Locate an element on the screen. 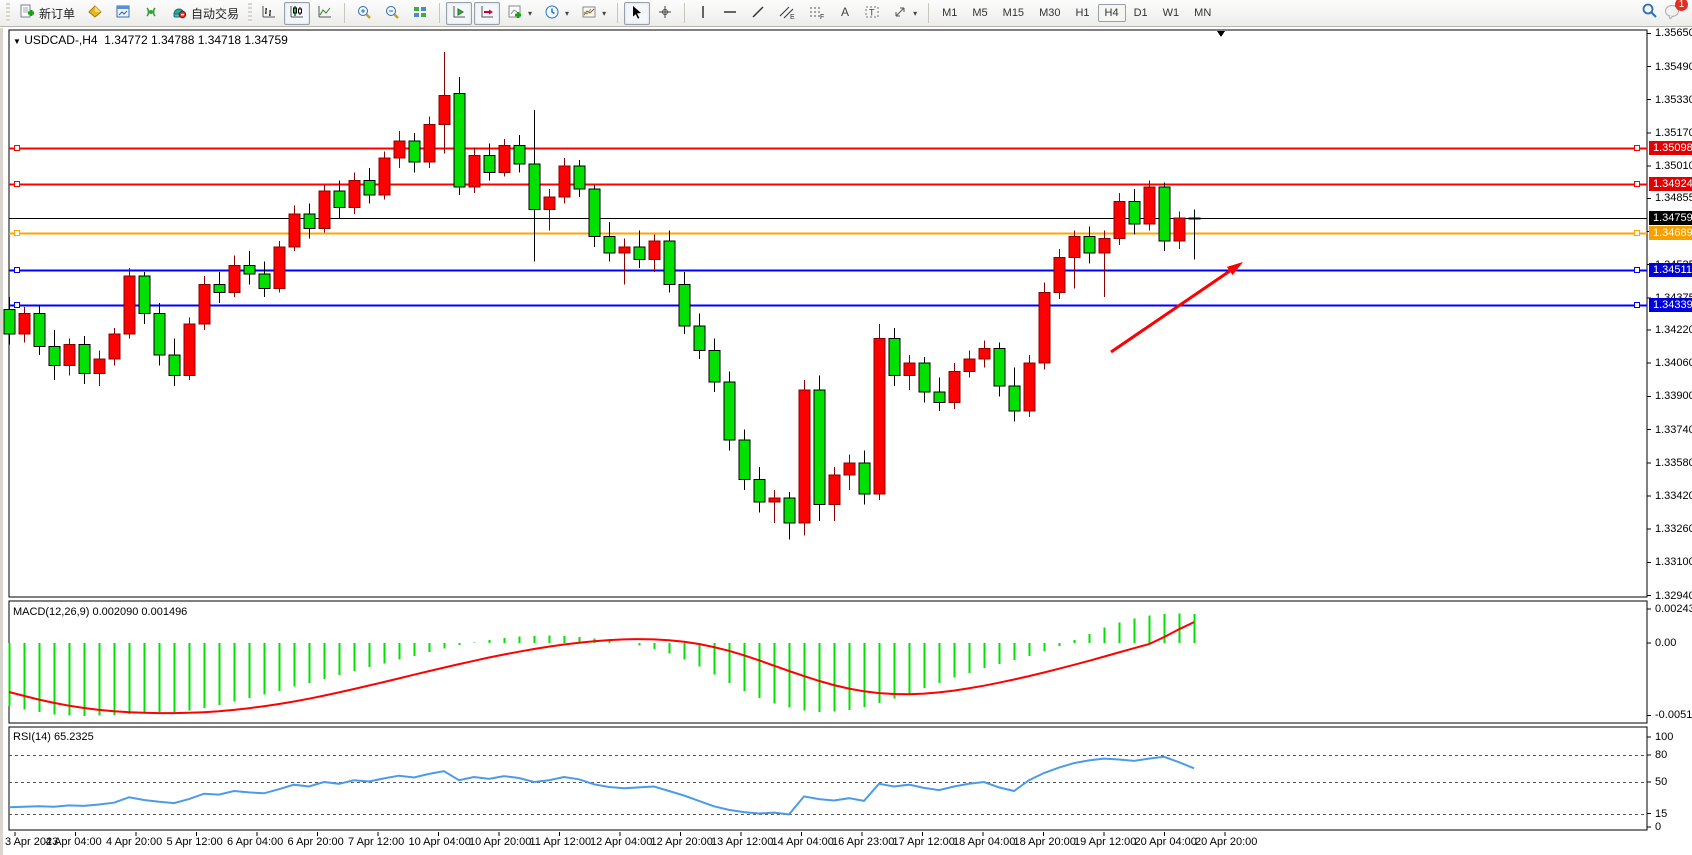  candlestick-chart-button is located at coordinates (297, 13).